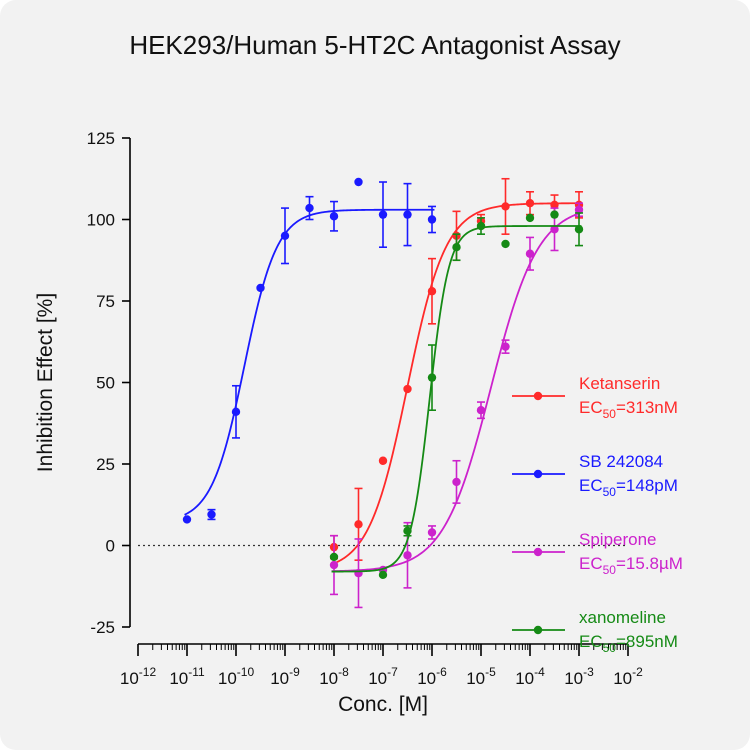 This screenshot has width=750, height=750. I want to click on x-tick-label: 10⁻², so click(628, 676).